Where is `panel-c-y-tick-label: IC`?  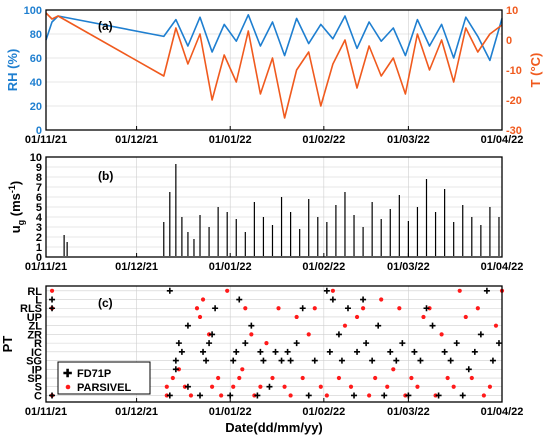
panel-c-y-tick-label: IC is located at coordinates (36, 353).